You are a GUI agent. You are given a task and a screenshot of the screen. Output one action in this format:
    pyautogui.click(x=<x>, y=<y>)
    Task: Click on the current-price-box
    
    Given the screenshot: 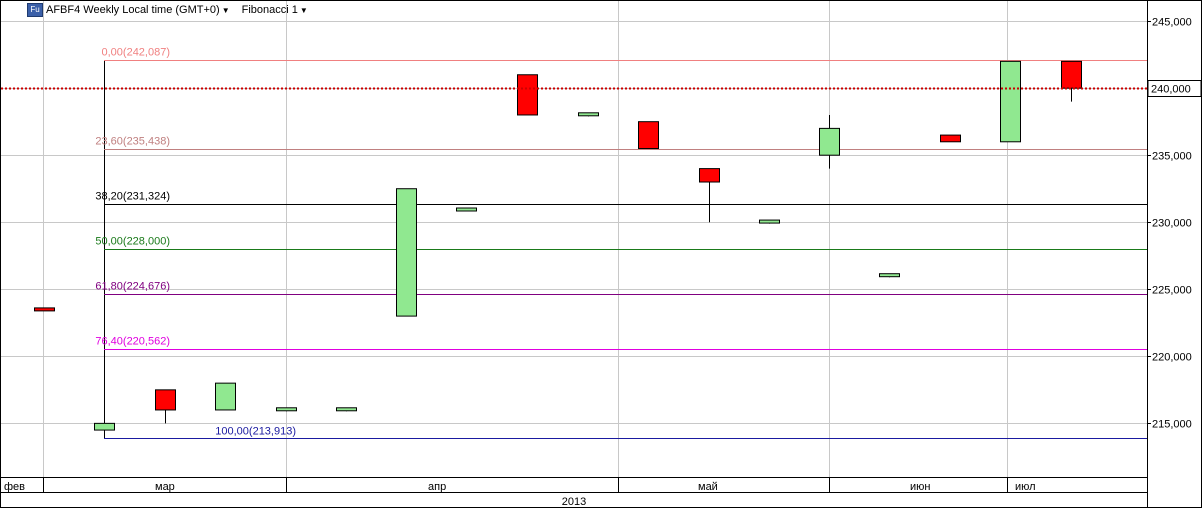 What is the action you would take?
    pyautogui.click(x=1174, y=88)
    